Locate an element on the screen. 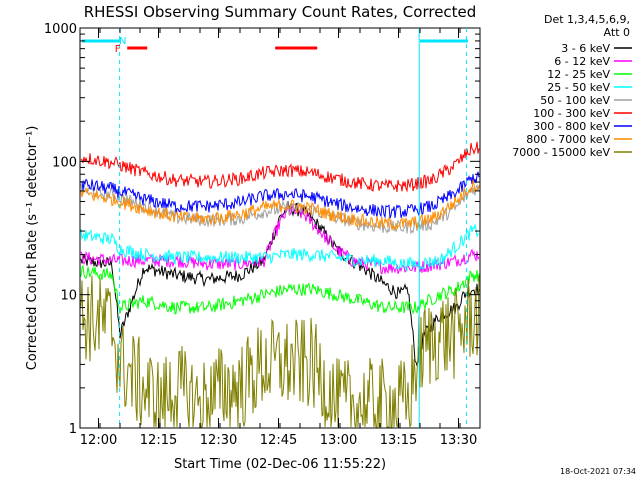 The width and height of the screenshot is (640, 480). y-tick-label: 1 is located at coordinates (73, 429).